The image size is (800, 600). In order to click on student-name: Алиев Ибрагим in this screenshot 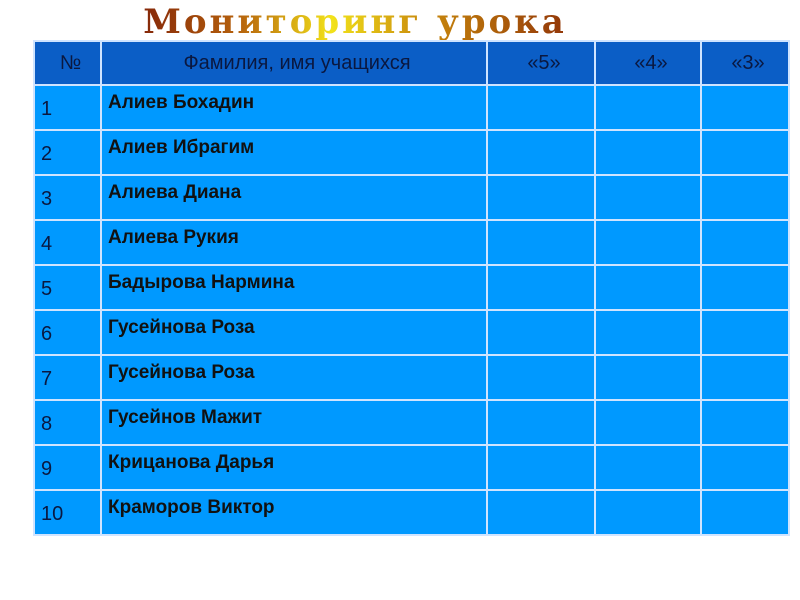, I will do `click(294, 152)`.